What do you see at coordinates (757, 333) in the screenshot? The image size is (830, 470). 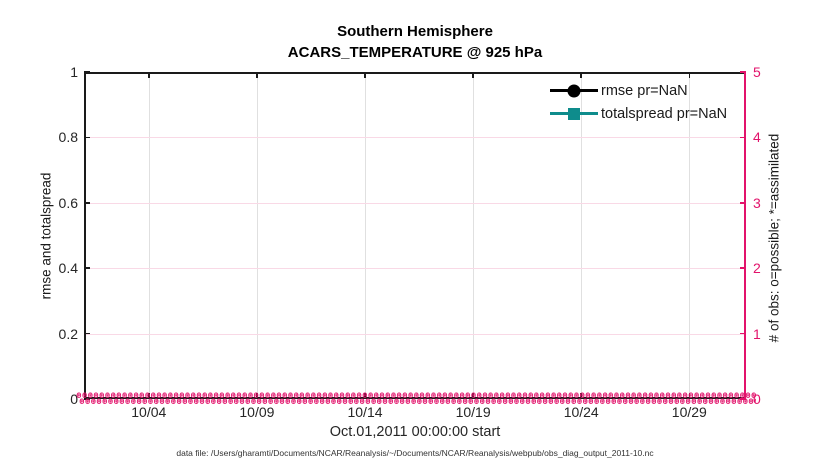 I see `y-axis-tick-label-right: 1` at bounding box center [757, 333].